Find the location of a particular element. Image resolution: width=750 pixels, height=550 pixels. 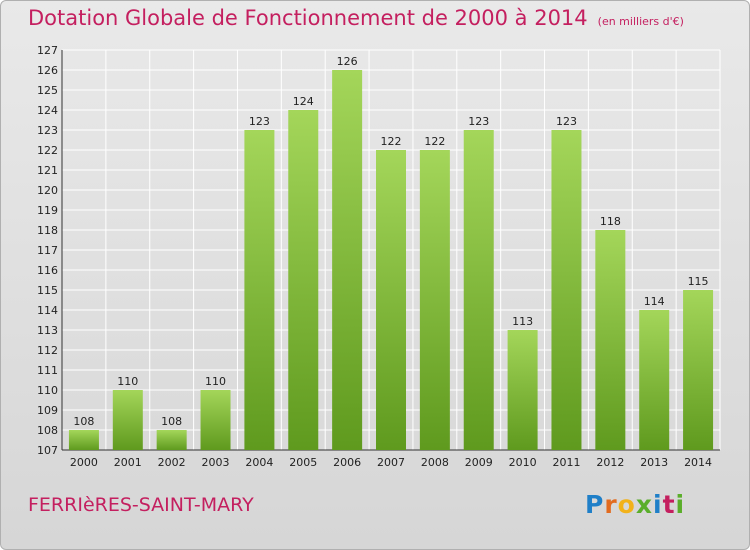

y-tick-label: 126 is located at coordinates (47, 70).